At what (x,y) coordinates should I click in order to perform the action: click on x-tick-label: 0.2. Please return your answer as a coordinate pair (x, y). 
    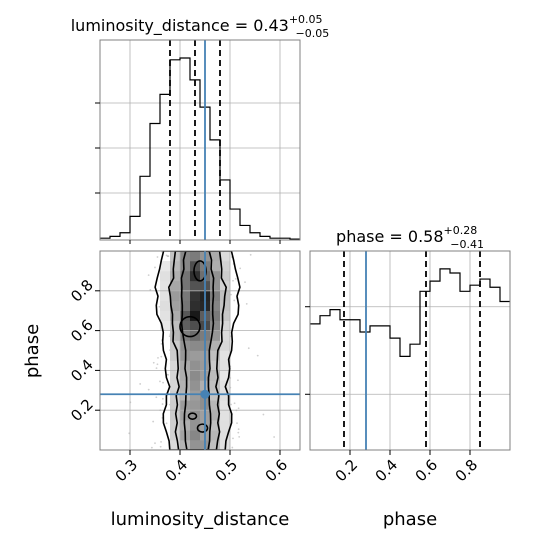
    Looking at the image, I should click on (347, 471).